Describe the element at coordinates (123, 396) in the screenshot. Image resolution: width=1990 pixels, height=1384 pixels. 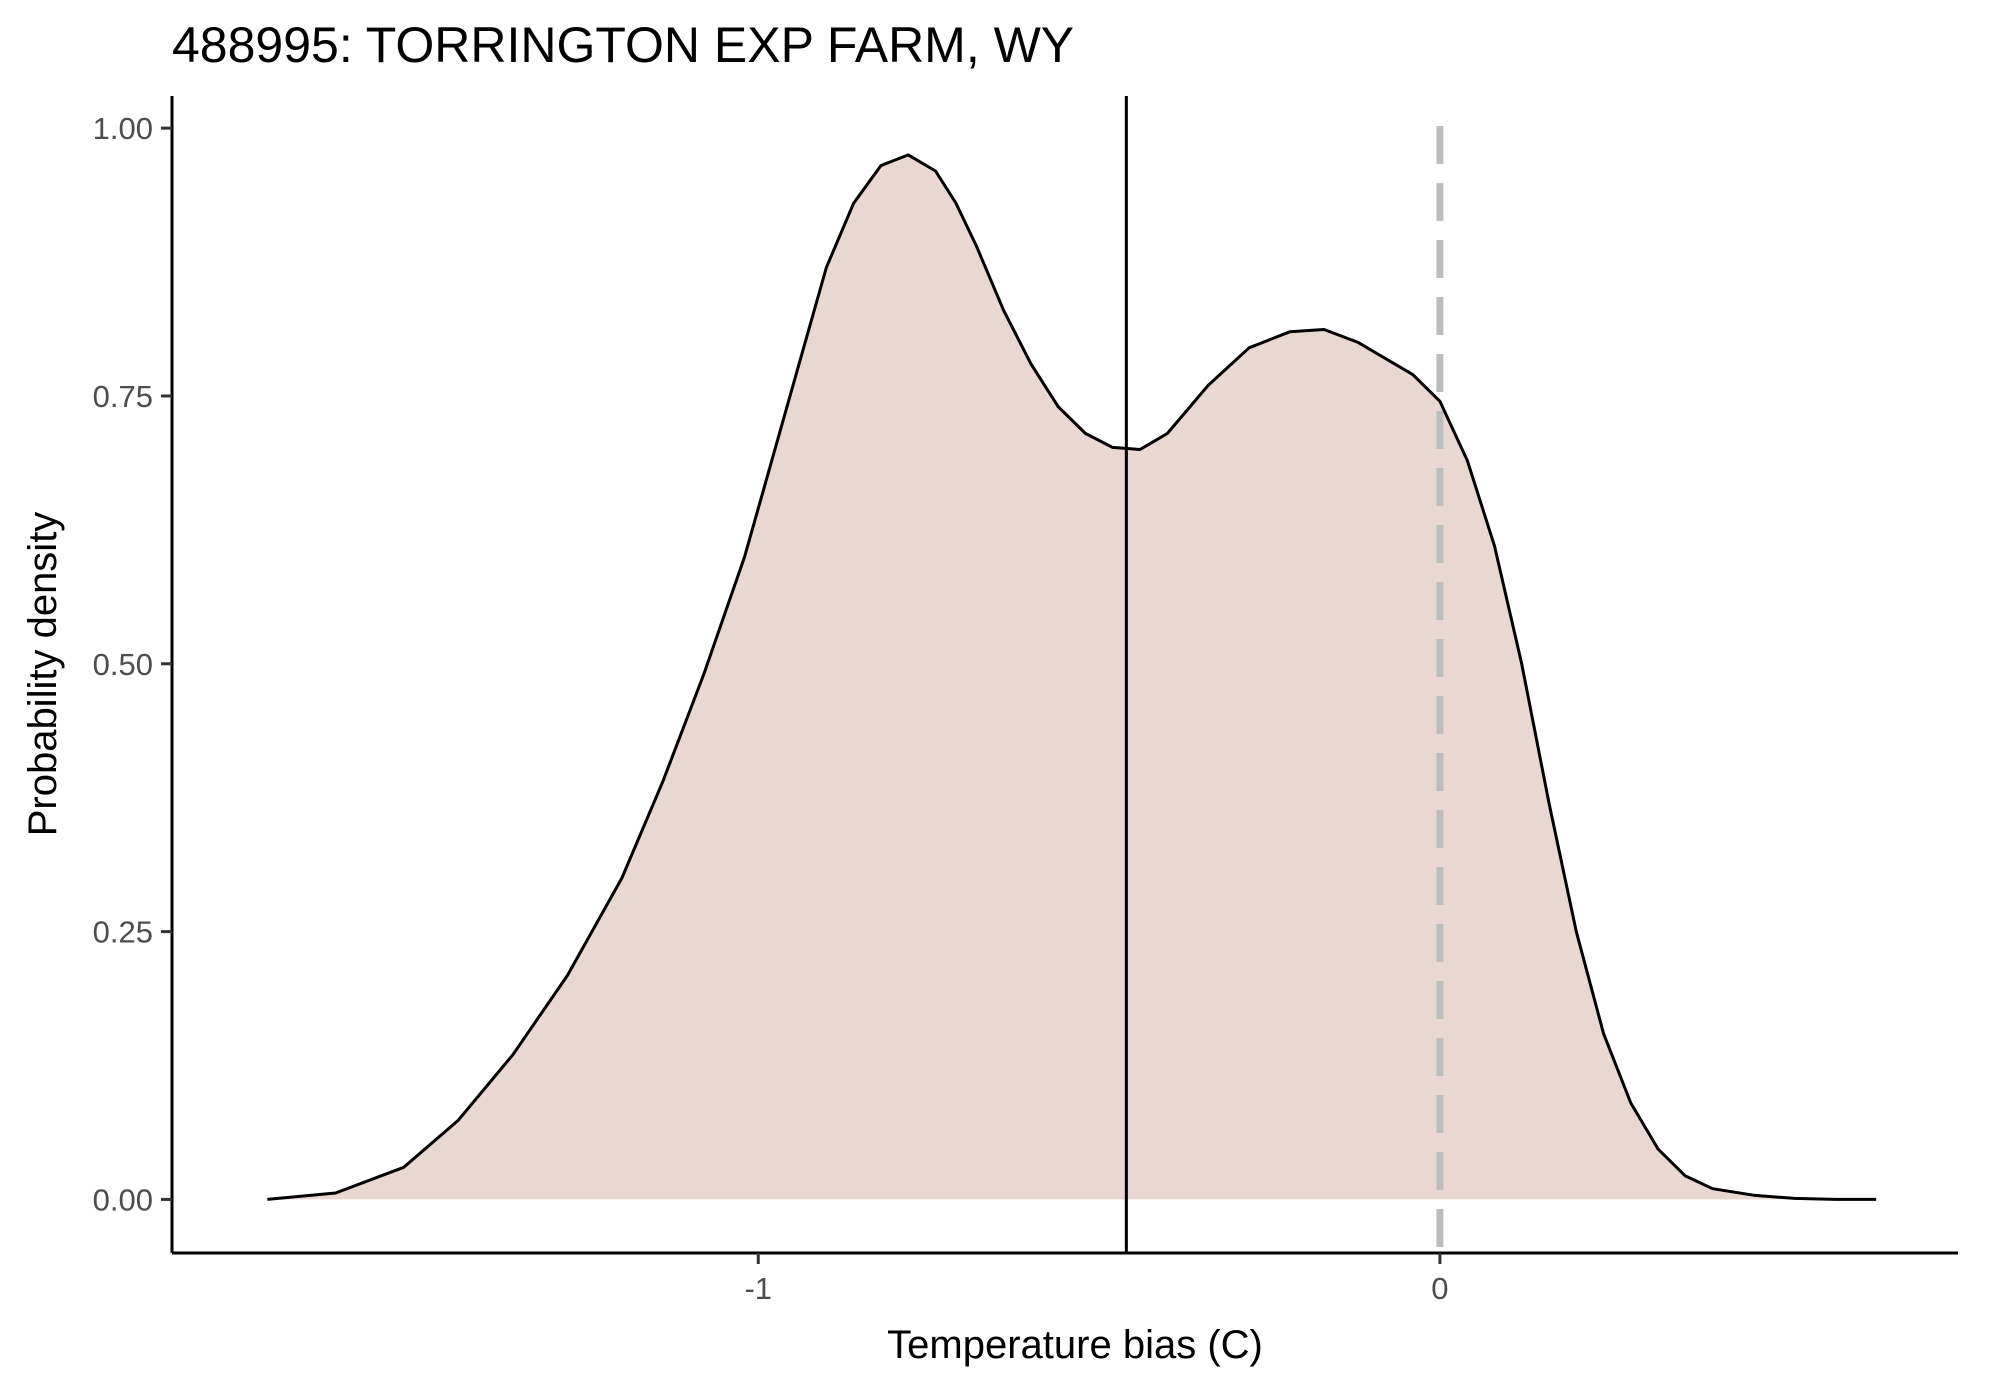
I see `y-tick-label: 0.75` at that location.